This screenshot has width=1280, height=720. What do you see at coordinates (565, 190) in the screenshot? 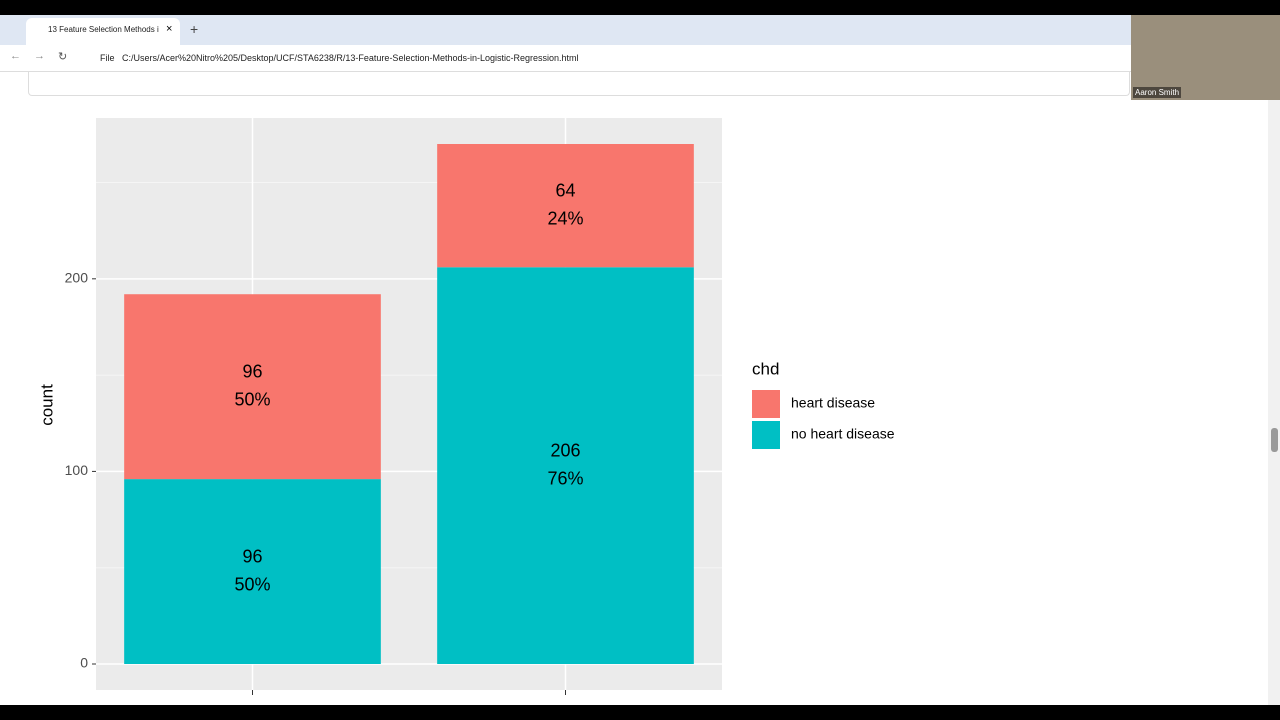
I see `count-label: 64` at bounding box center [565, 190].